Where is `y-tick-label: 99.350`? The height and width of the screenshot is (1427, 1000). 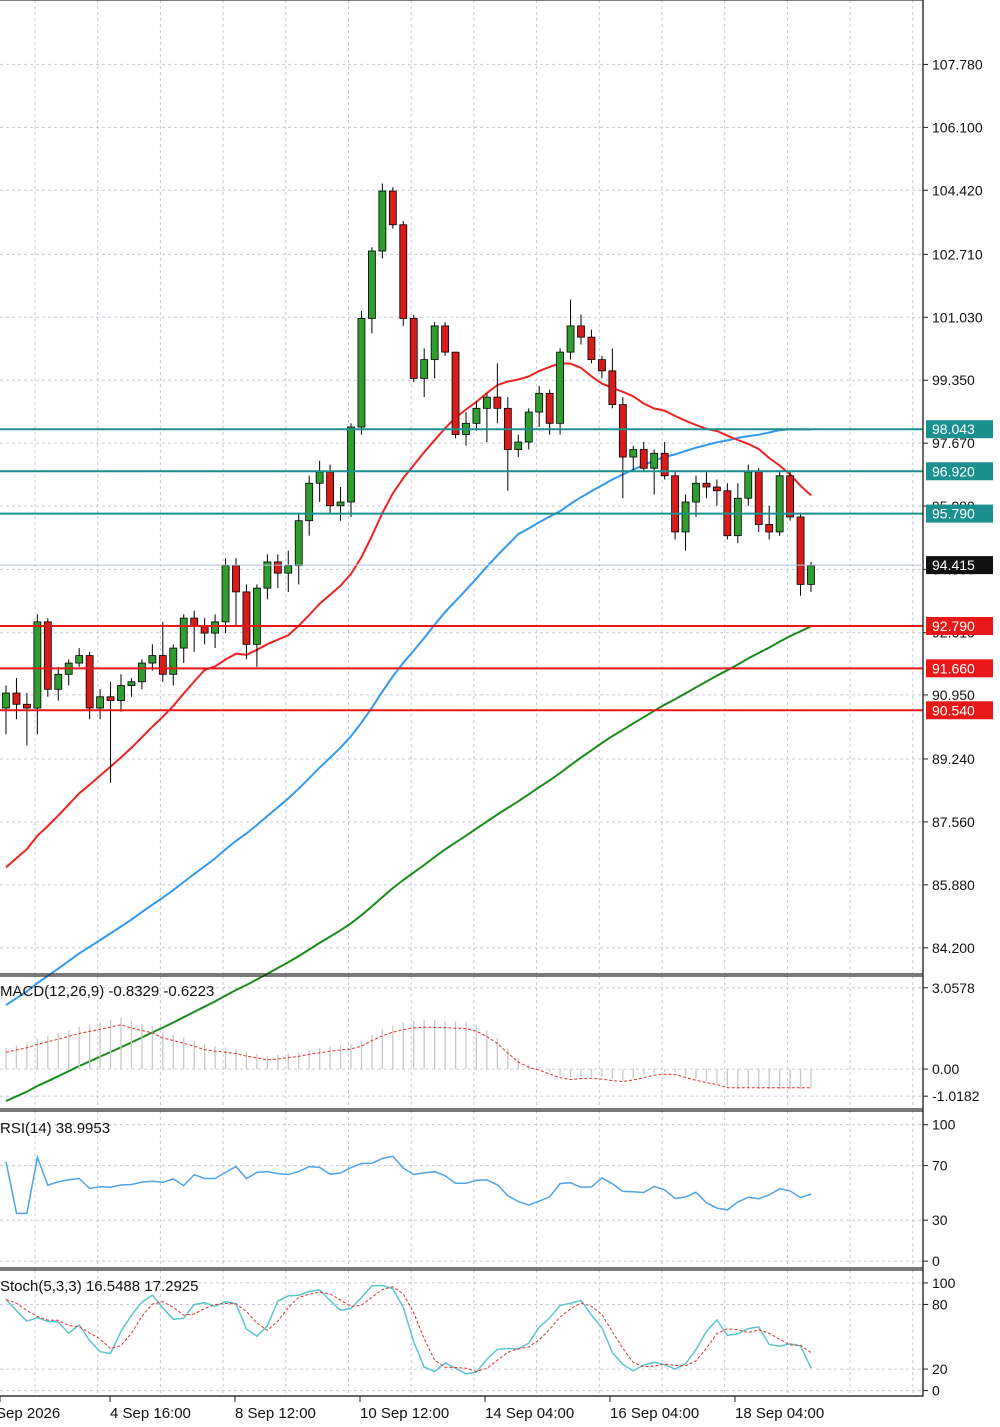
y-tick-label: 99.350 is located at coordinates (953, 380).